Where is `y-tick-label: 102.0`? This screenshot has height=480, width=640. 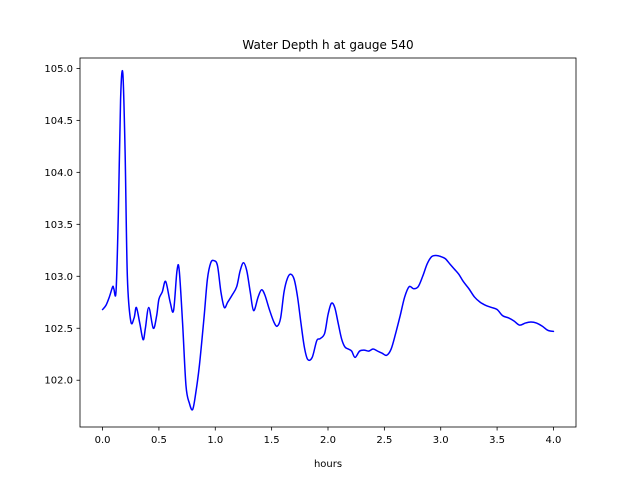 y-tick-label: 102.0 is located at coordinates (58, 381).